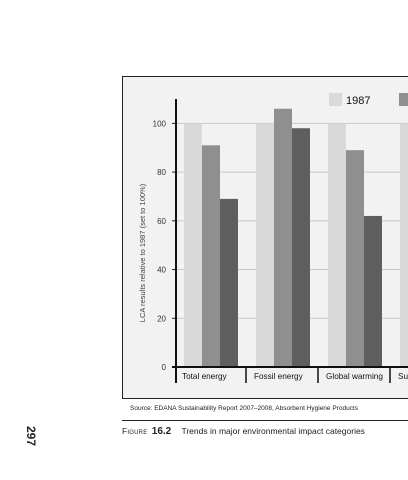  Describe the element at coordinates (265, 420) in the screenshot. I see `caption-rule` at that location.